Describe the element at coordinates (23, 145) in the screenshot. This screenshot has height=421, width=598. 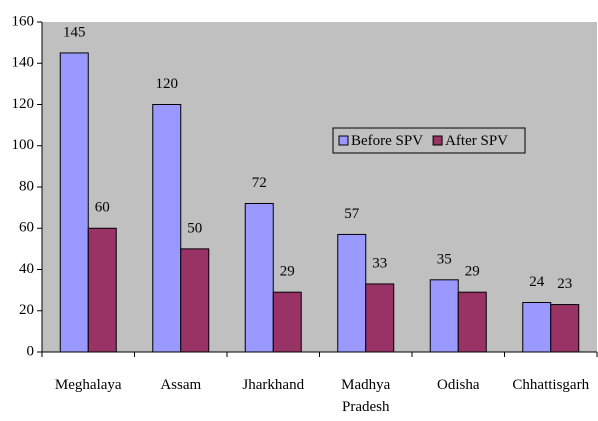
I see `y-tick-label: 100` at that location.